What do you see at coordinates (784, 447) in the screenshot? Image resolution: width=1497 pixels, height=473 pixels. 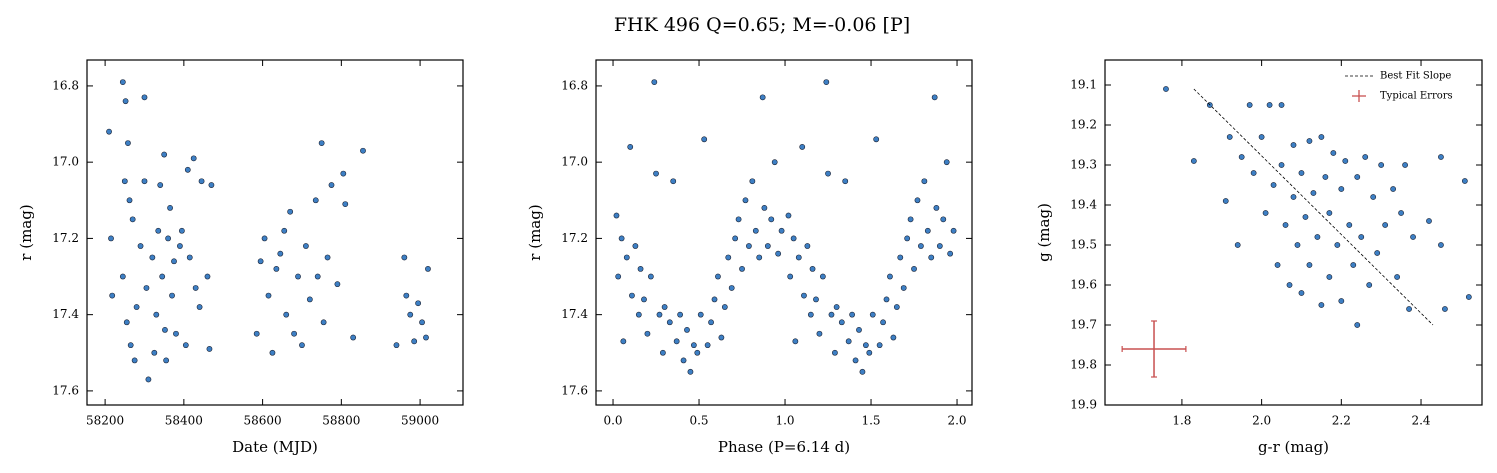 I see `x-axis-label: Phase (P=6.14 d)` at bounding box center [784, 447].